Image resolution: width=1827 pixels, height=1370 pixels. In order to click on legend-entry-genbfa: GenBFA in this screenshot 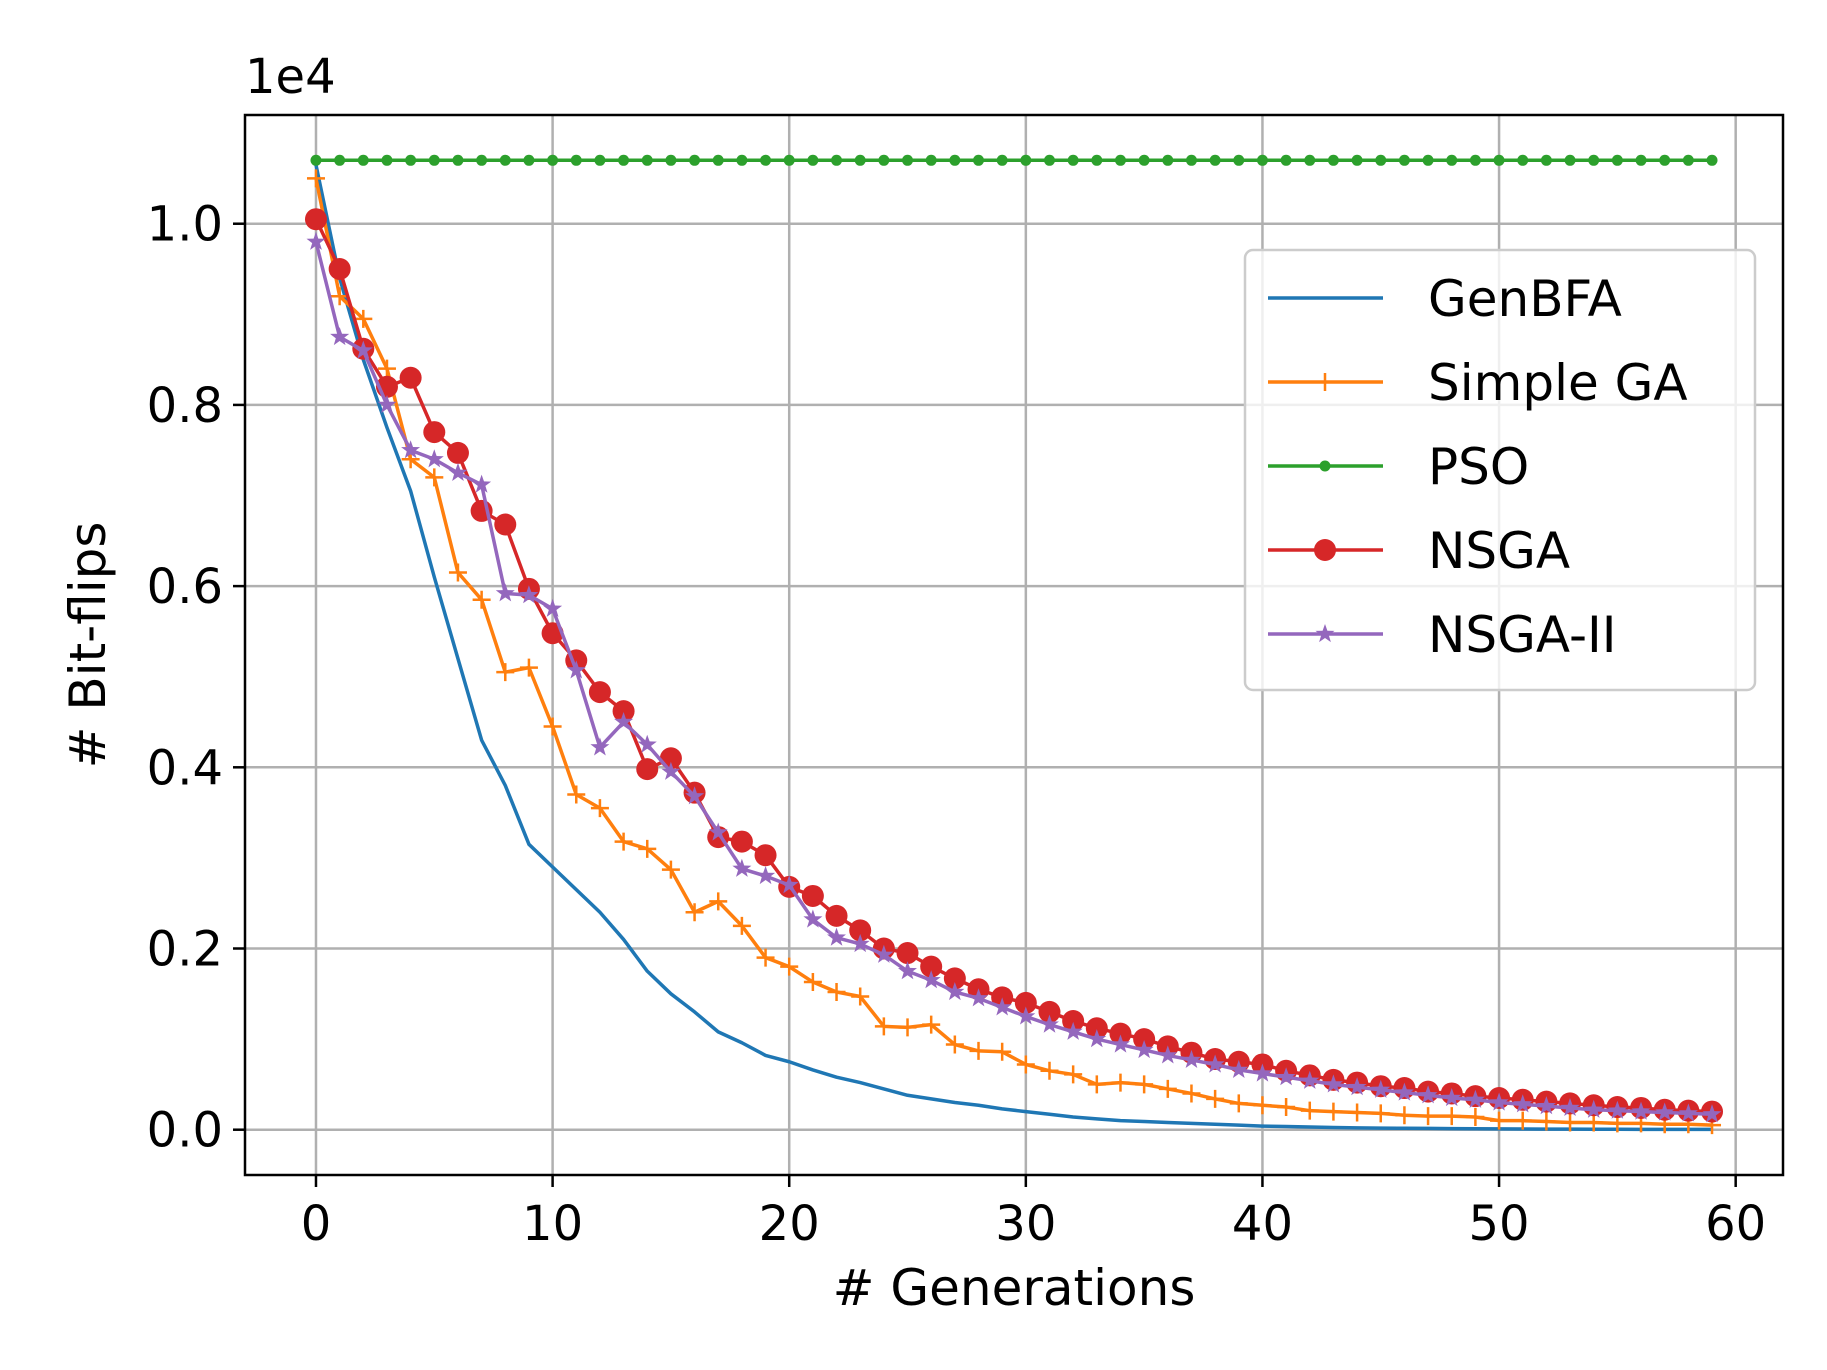, I will do `click(1445, 299)`.